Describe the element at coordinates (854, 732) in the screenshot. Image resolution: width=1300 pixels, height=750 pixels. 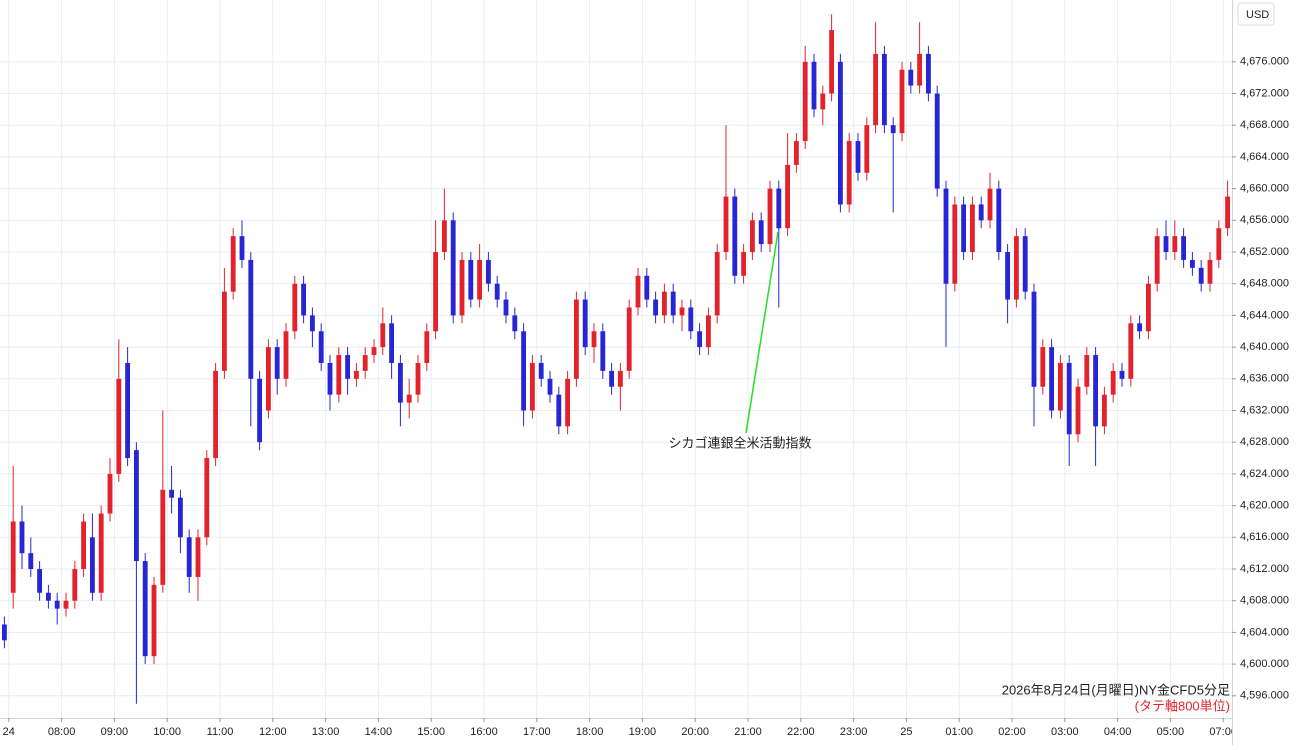
I see `x-tick-label: 23:00` at that location.